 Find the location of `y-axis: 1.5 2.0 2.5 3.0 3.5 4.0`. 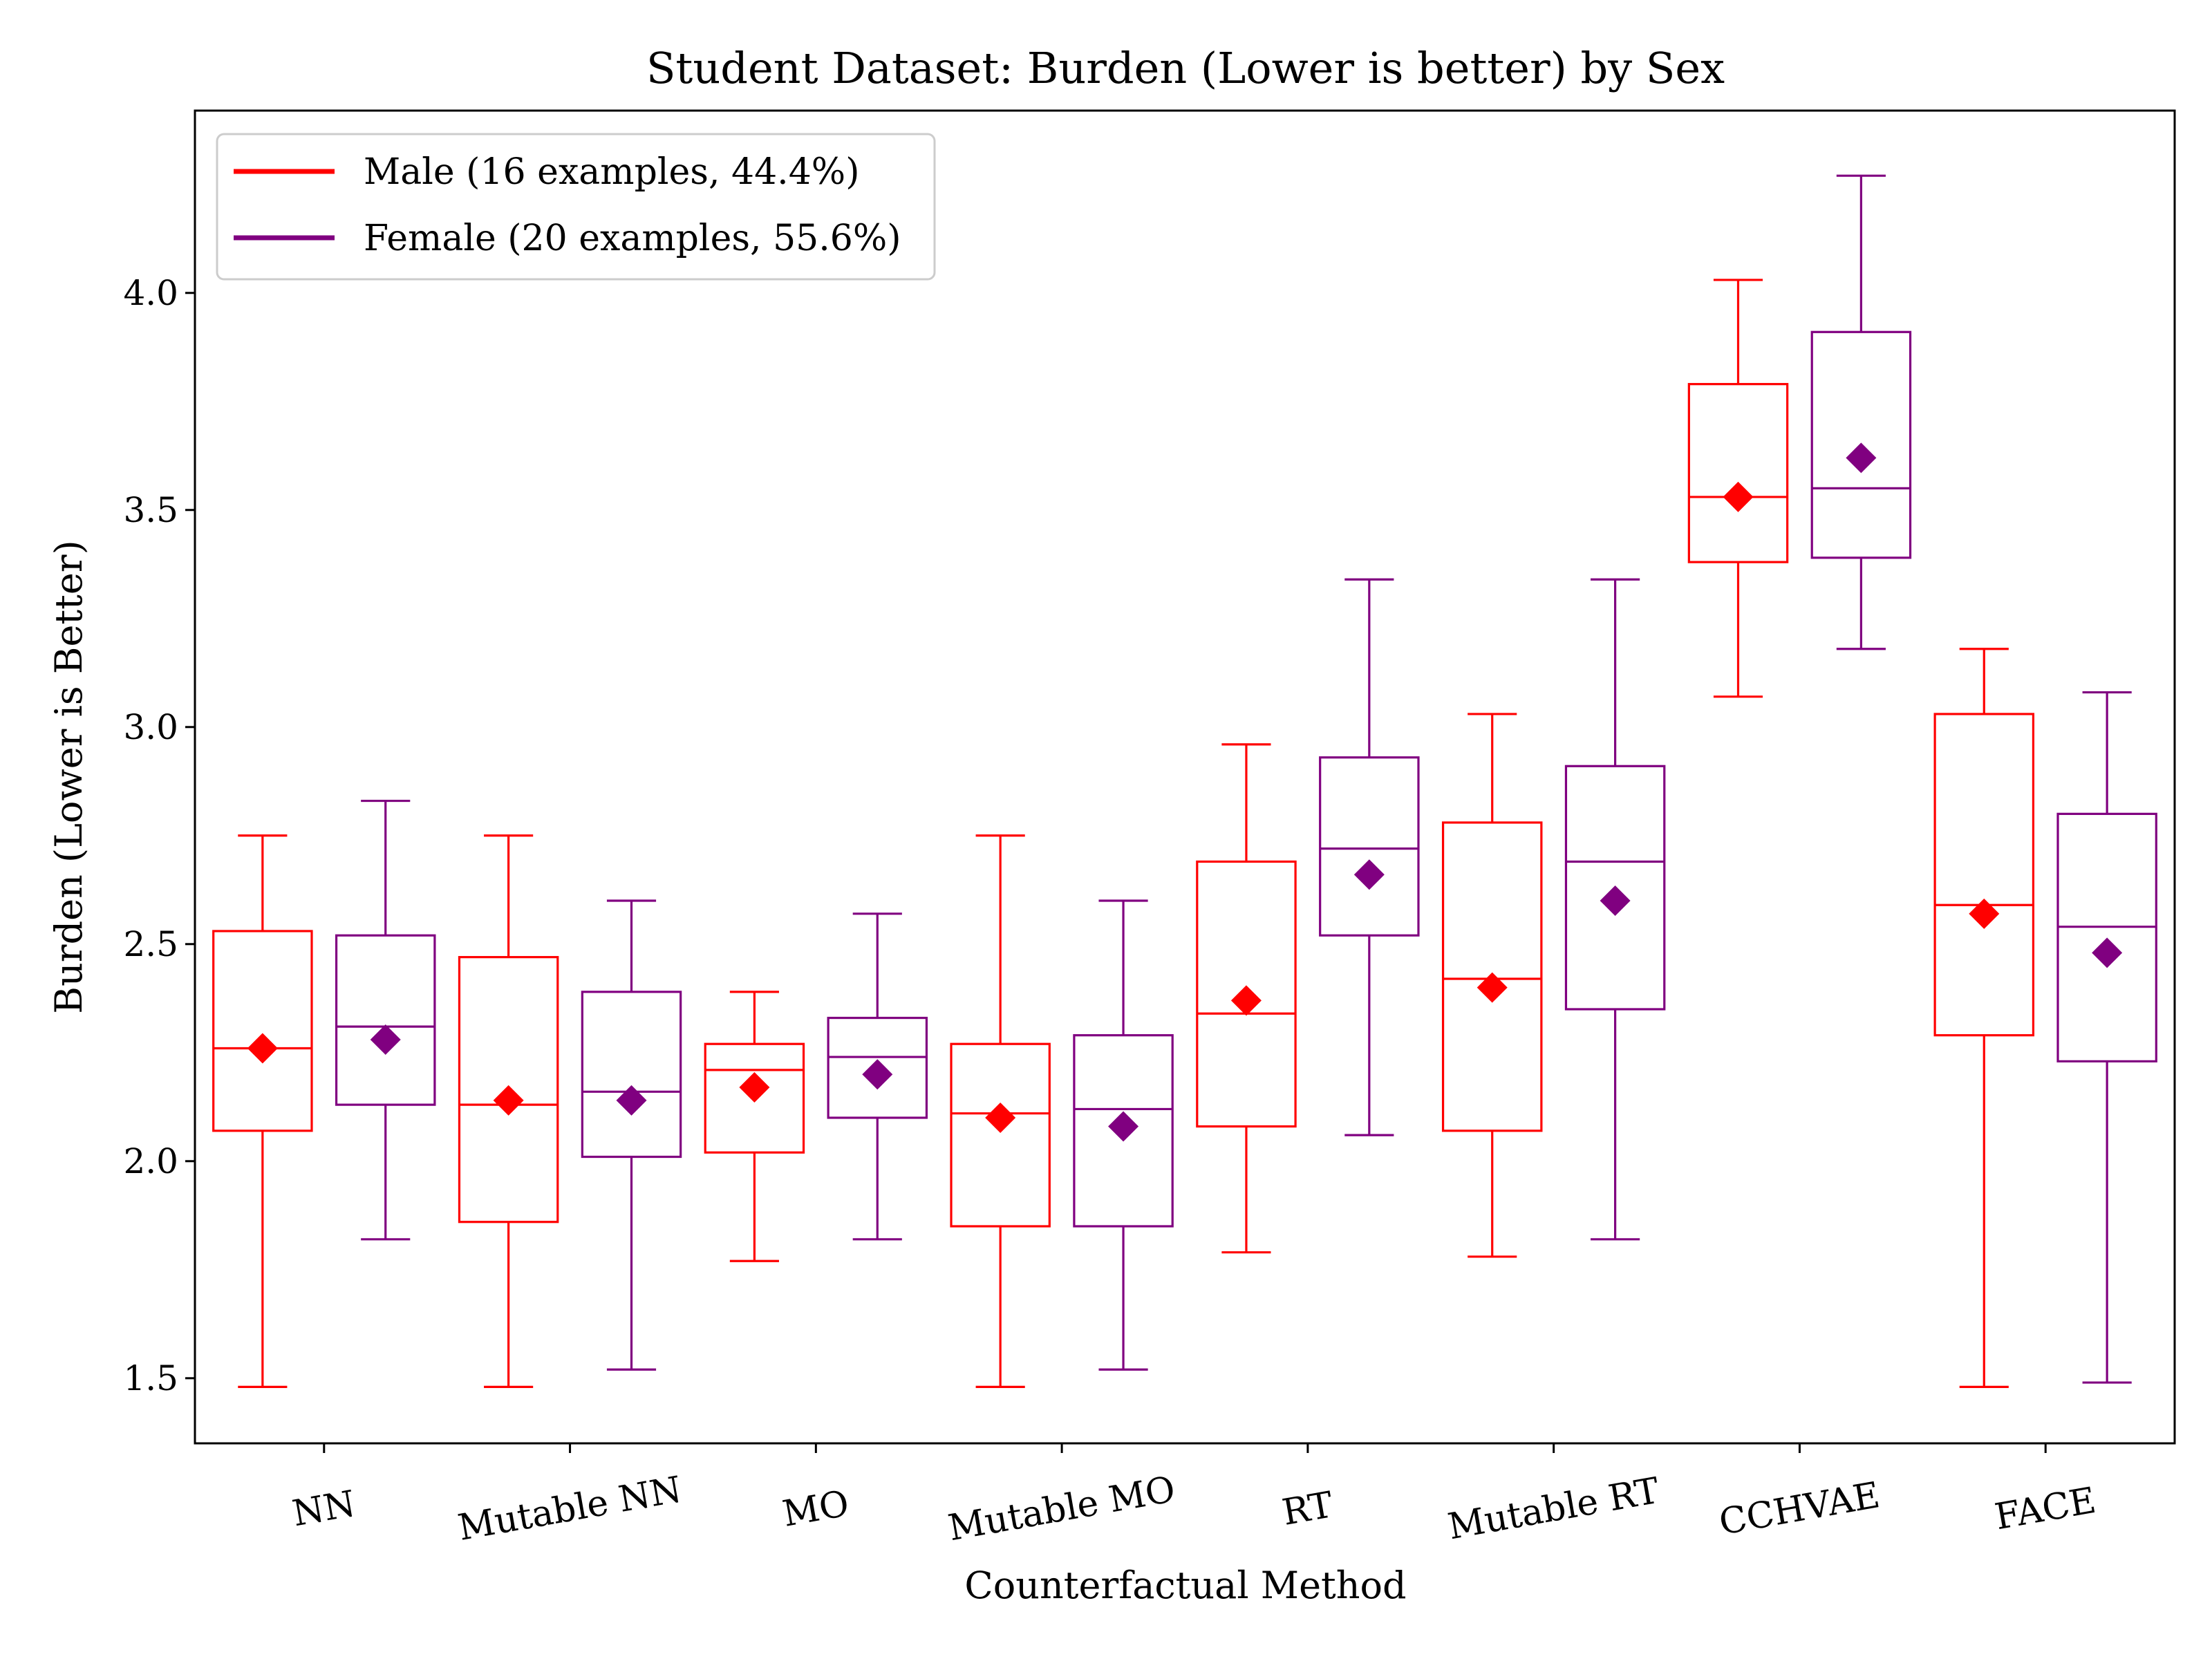

y-axis: 1.5 2.0 2.5 3.0 3.5 4.0 is located at coordinates (159, 835).